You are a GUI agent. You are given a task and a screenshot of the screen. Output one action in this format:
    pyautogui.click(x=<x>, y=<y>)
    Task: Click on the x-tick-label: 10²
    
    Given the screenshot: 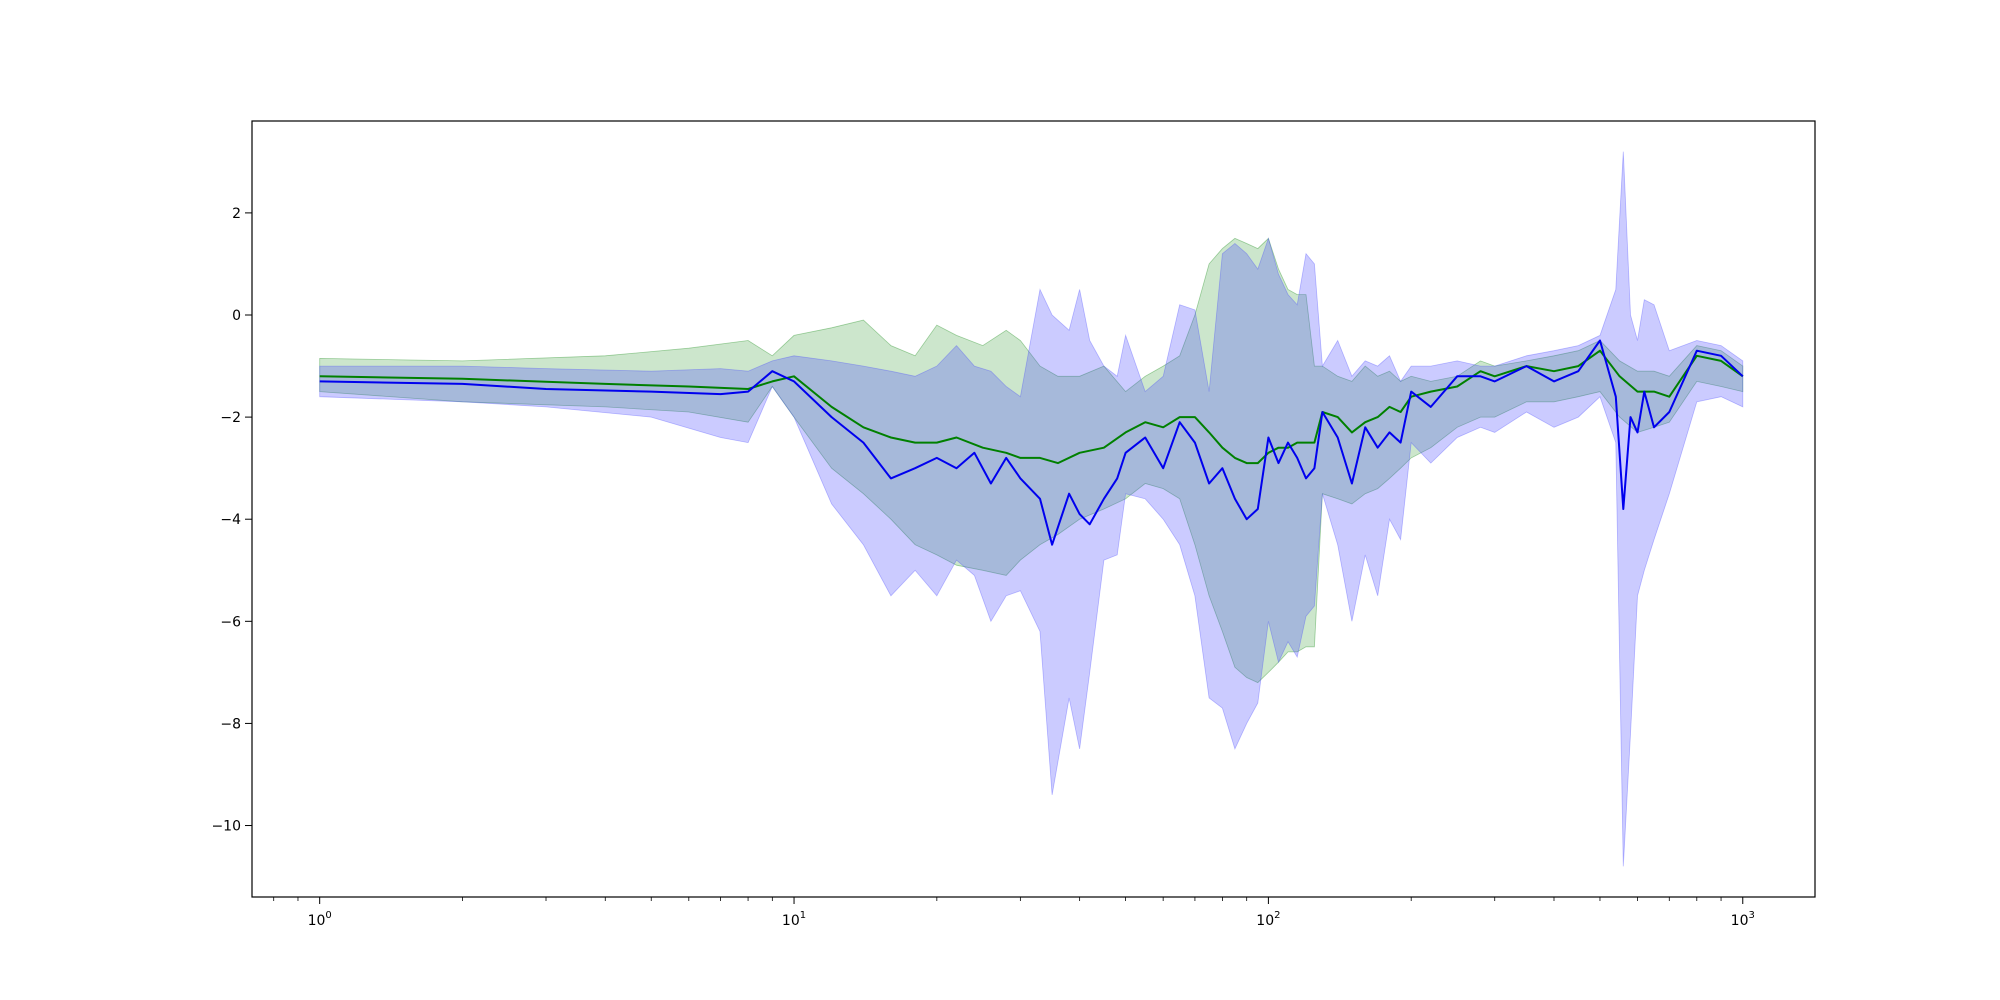 What is the action you would take?
    pyautogui.click(x=1268, y=919)
    